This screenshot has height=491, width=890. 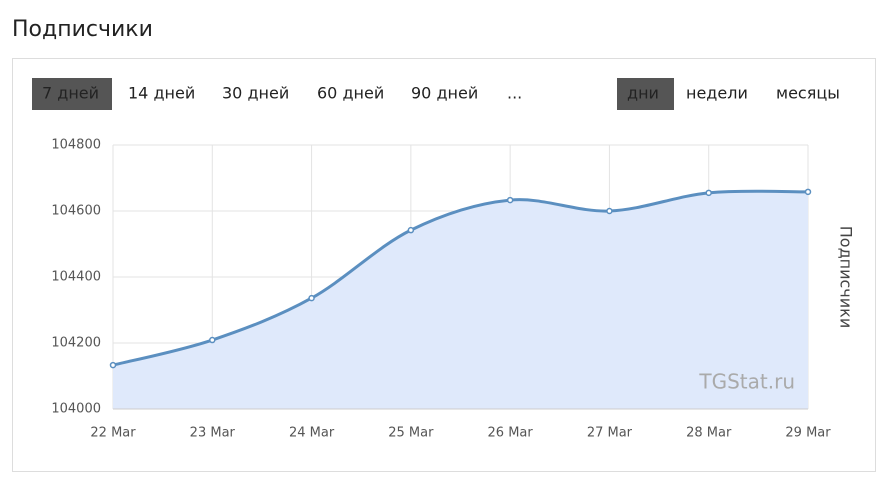 What do you see at coordinates (76, 343) in the screenshot?
I see `y-tick-label: 104200` at bounding box center [76, 343].